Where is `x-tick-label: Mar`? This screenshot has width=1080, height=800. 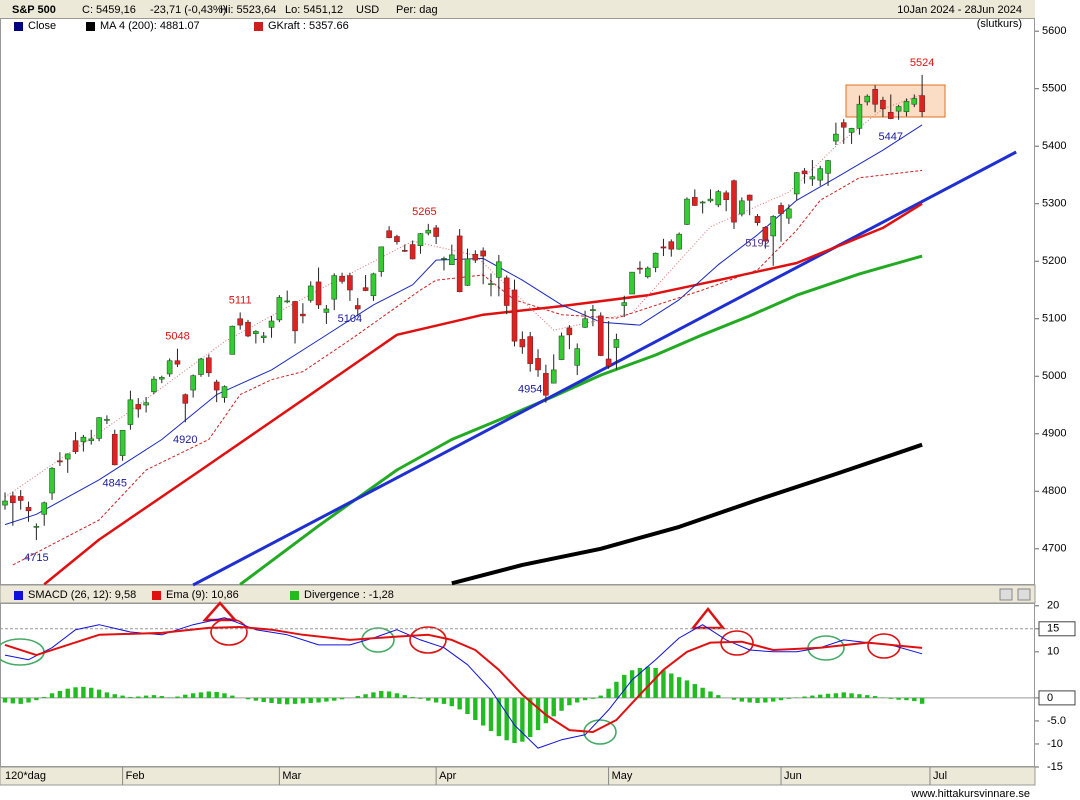 x-tick-label: Mar is located at coordinates (291, 776).